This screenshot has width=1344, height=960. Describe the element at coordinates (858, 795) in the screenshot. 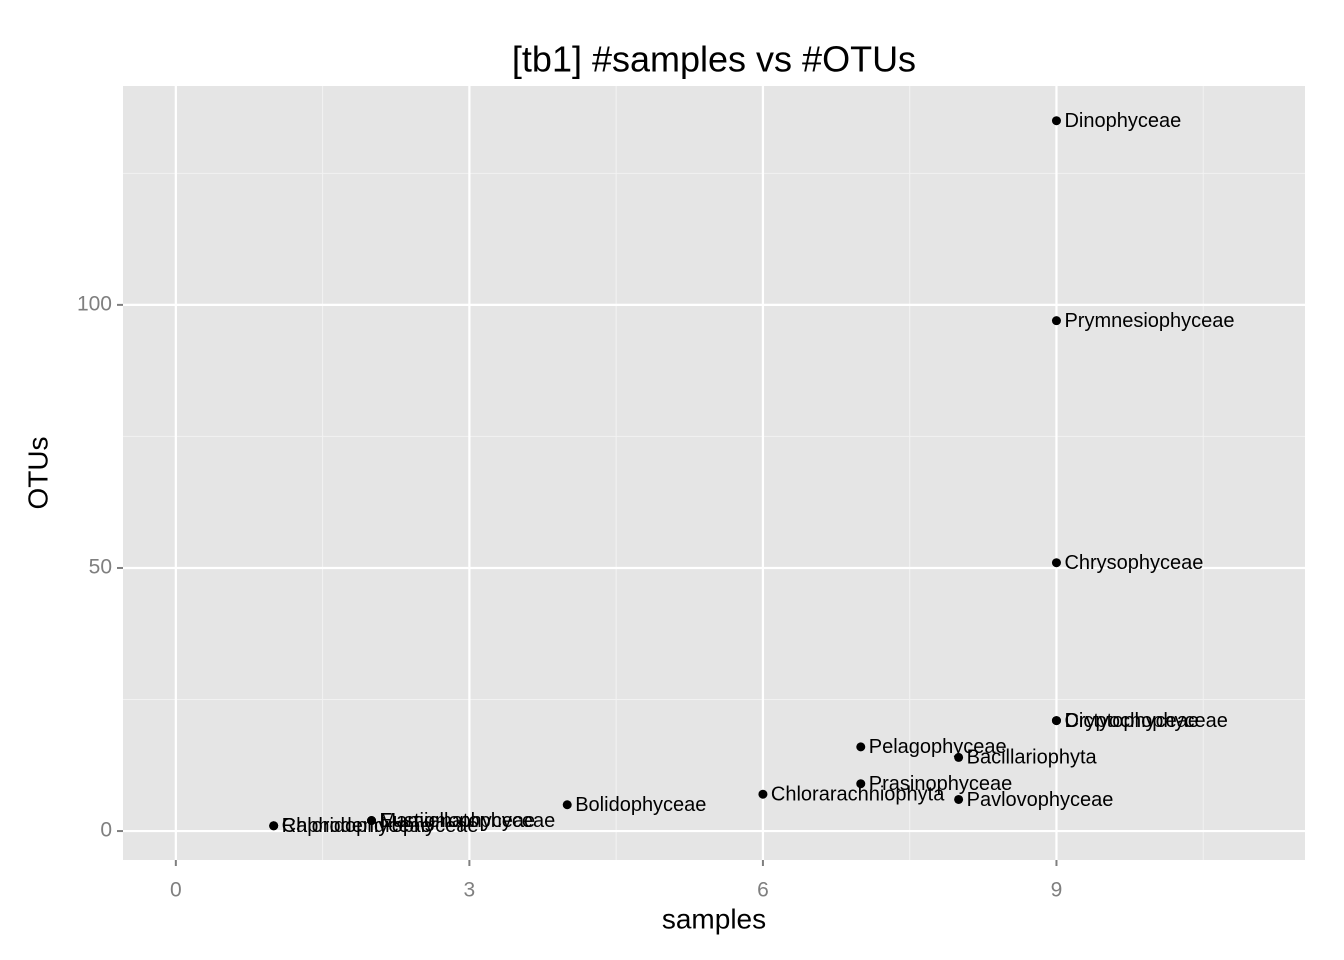

I see `point-label: Chlorarachniophyta` at that location.